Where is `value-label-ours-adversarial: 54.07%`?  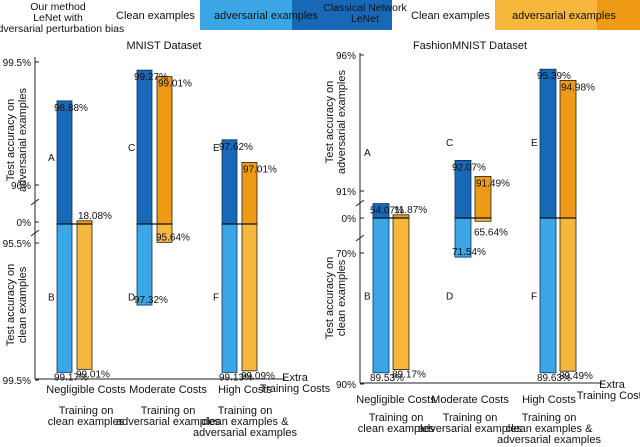
value-label-ours-adversarial: 54.07% is located at coordinates (387, 211).